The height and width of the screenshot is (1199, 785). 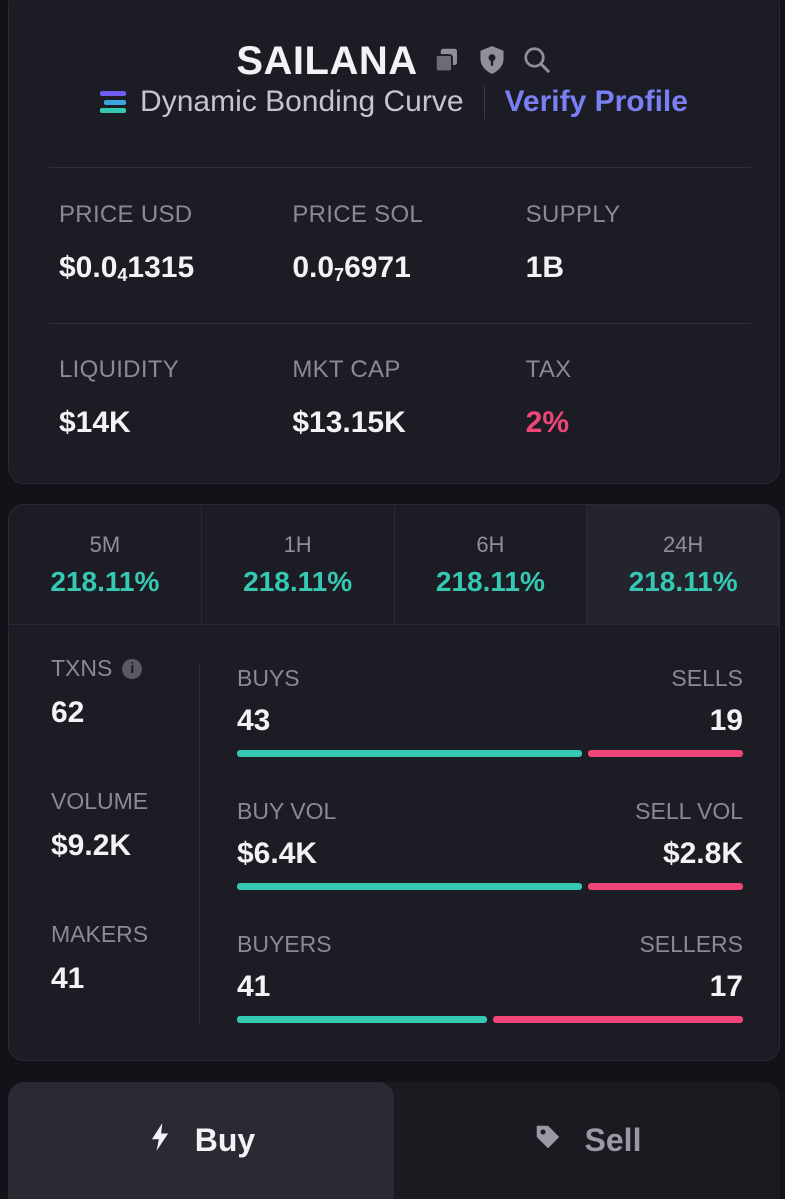 I want to click on stat-tax: TAX 2%, so click(x=642, y=398).